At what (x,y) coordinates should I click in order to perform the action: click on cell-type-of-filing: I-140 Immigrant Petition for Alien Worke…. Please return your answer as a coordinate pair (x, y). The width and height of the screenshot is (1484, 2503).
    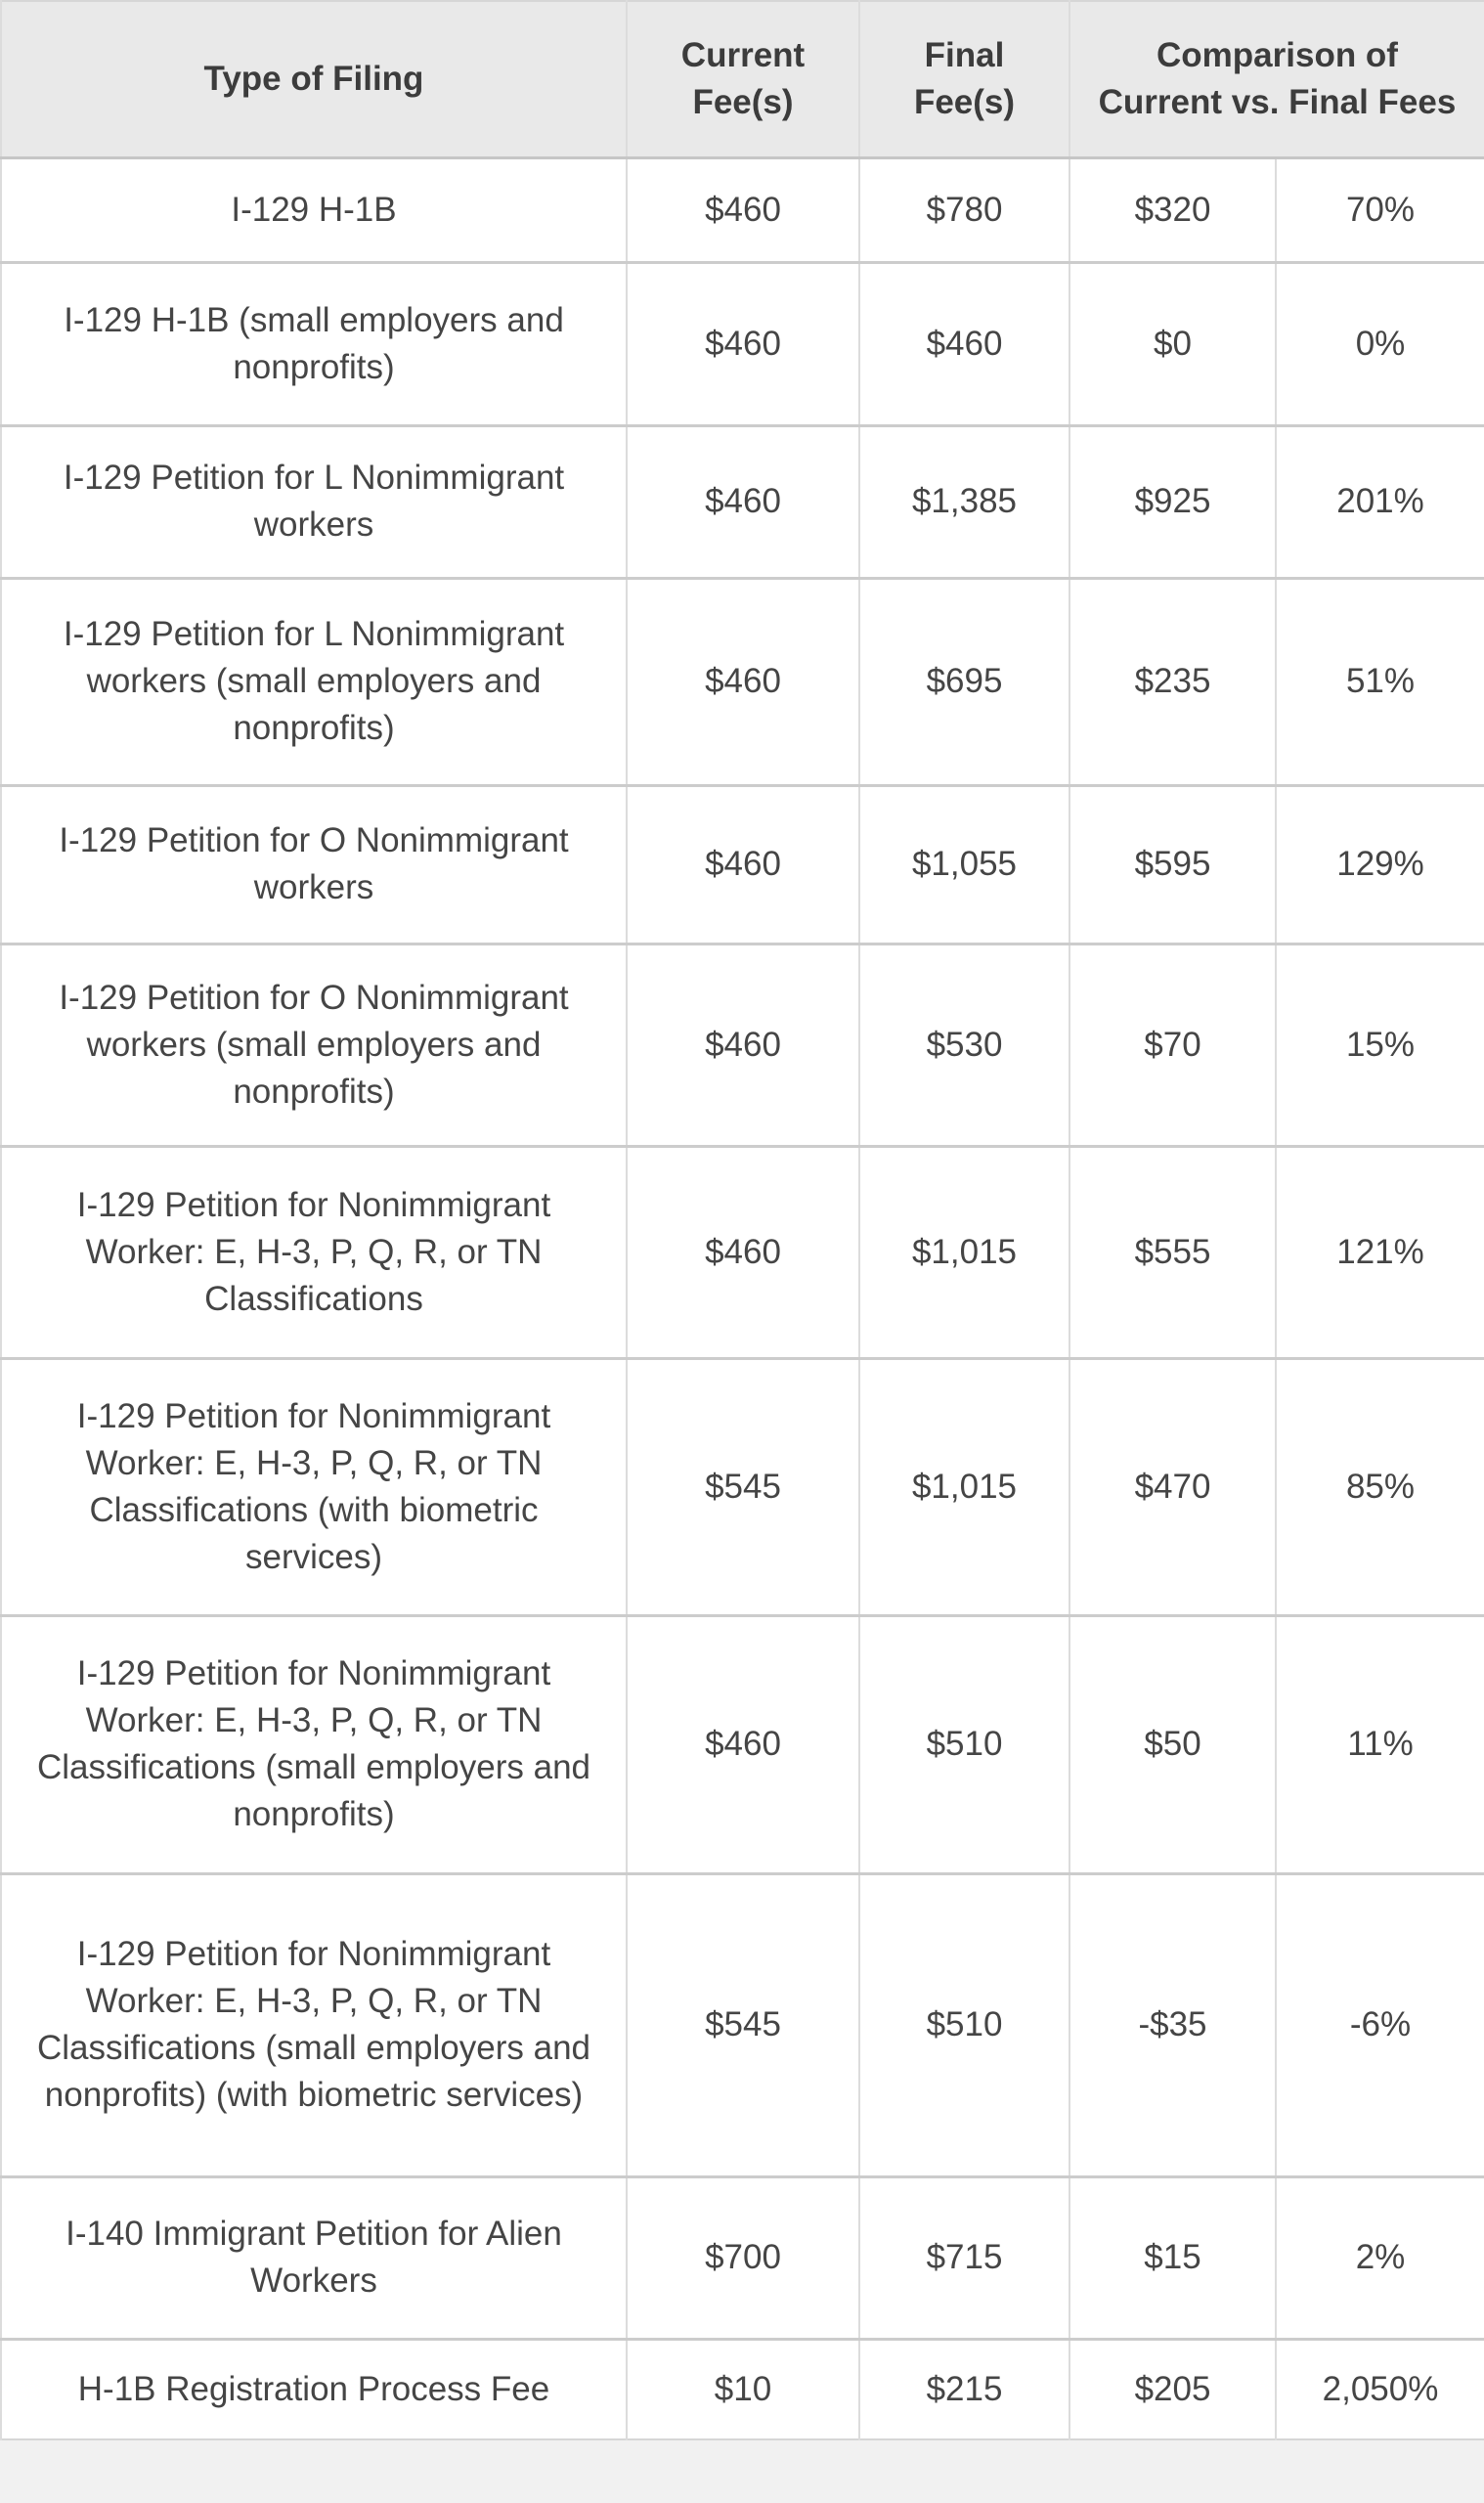
    Looking at the image, I should click on (314, 2256).